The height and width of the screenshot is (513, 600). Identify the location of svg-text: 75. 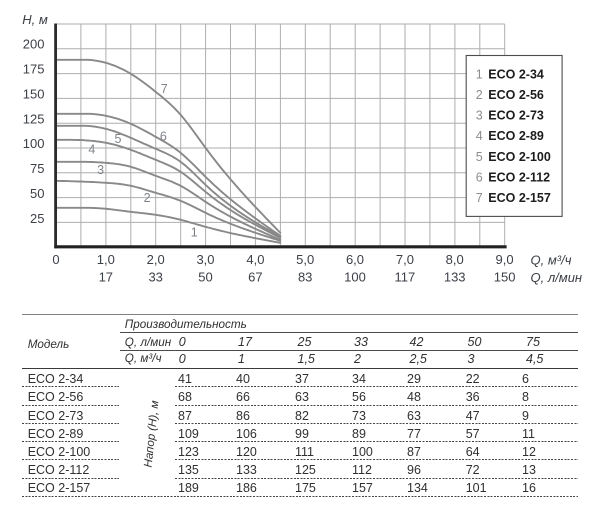
(37, 168).